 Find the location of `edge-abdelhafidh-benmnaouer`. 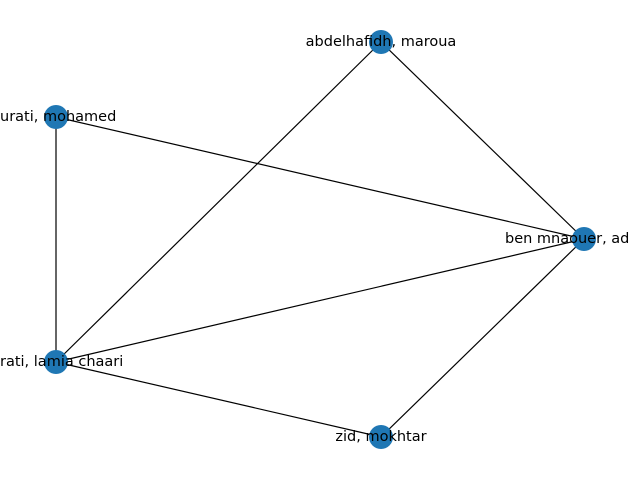

edge-abdelhafidh-benmnaouer is located at coordinates (482, 140).